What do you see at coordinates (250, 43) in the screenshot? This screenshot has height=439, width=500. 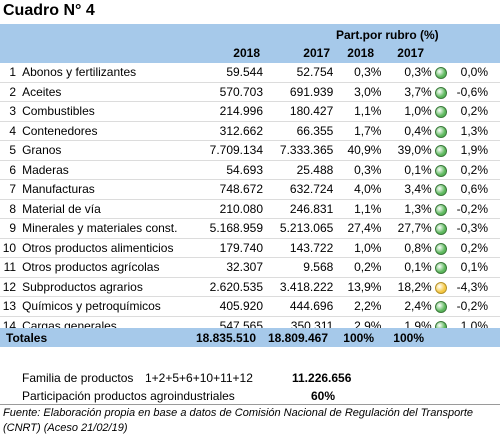 I see `table-header: Part.por rubro (%) 2018 2017 2018 2017` at bounding box center [250, 43].